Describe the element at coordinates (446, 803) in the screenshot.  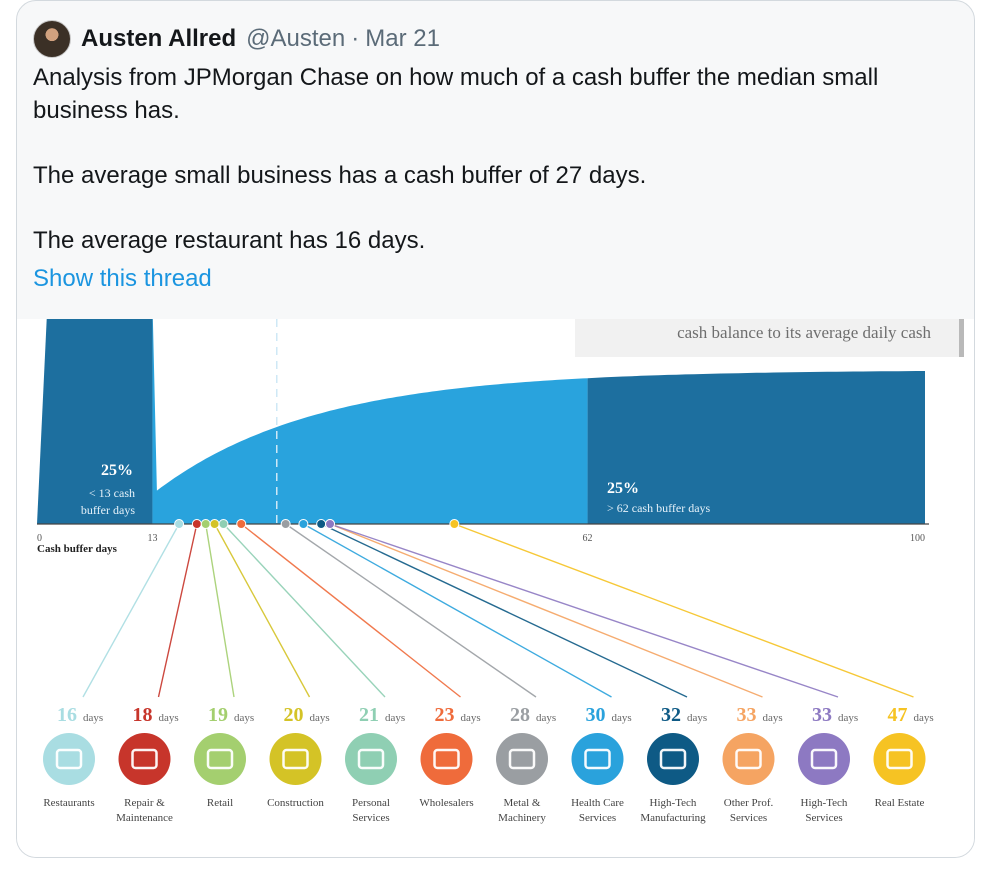
I see `industry-name: Wholesalers` at that location.